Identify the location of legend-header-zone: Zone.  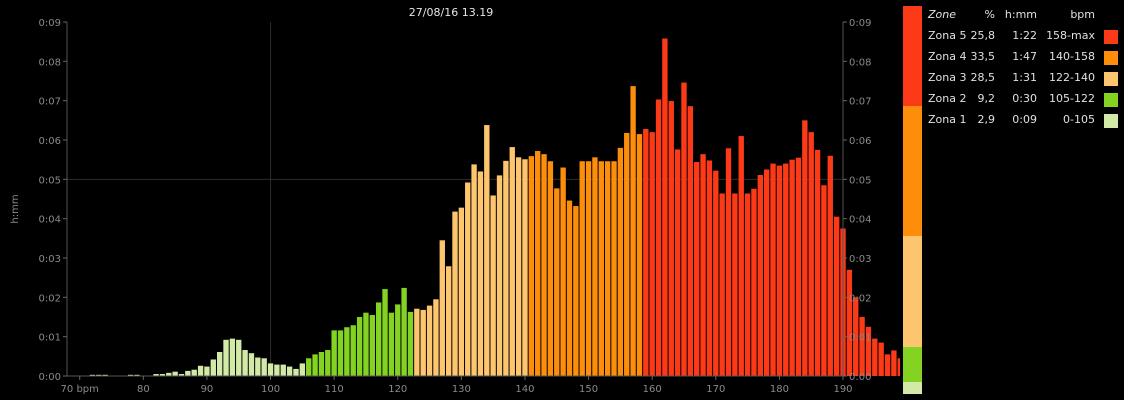
(942, 14).